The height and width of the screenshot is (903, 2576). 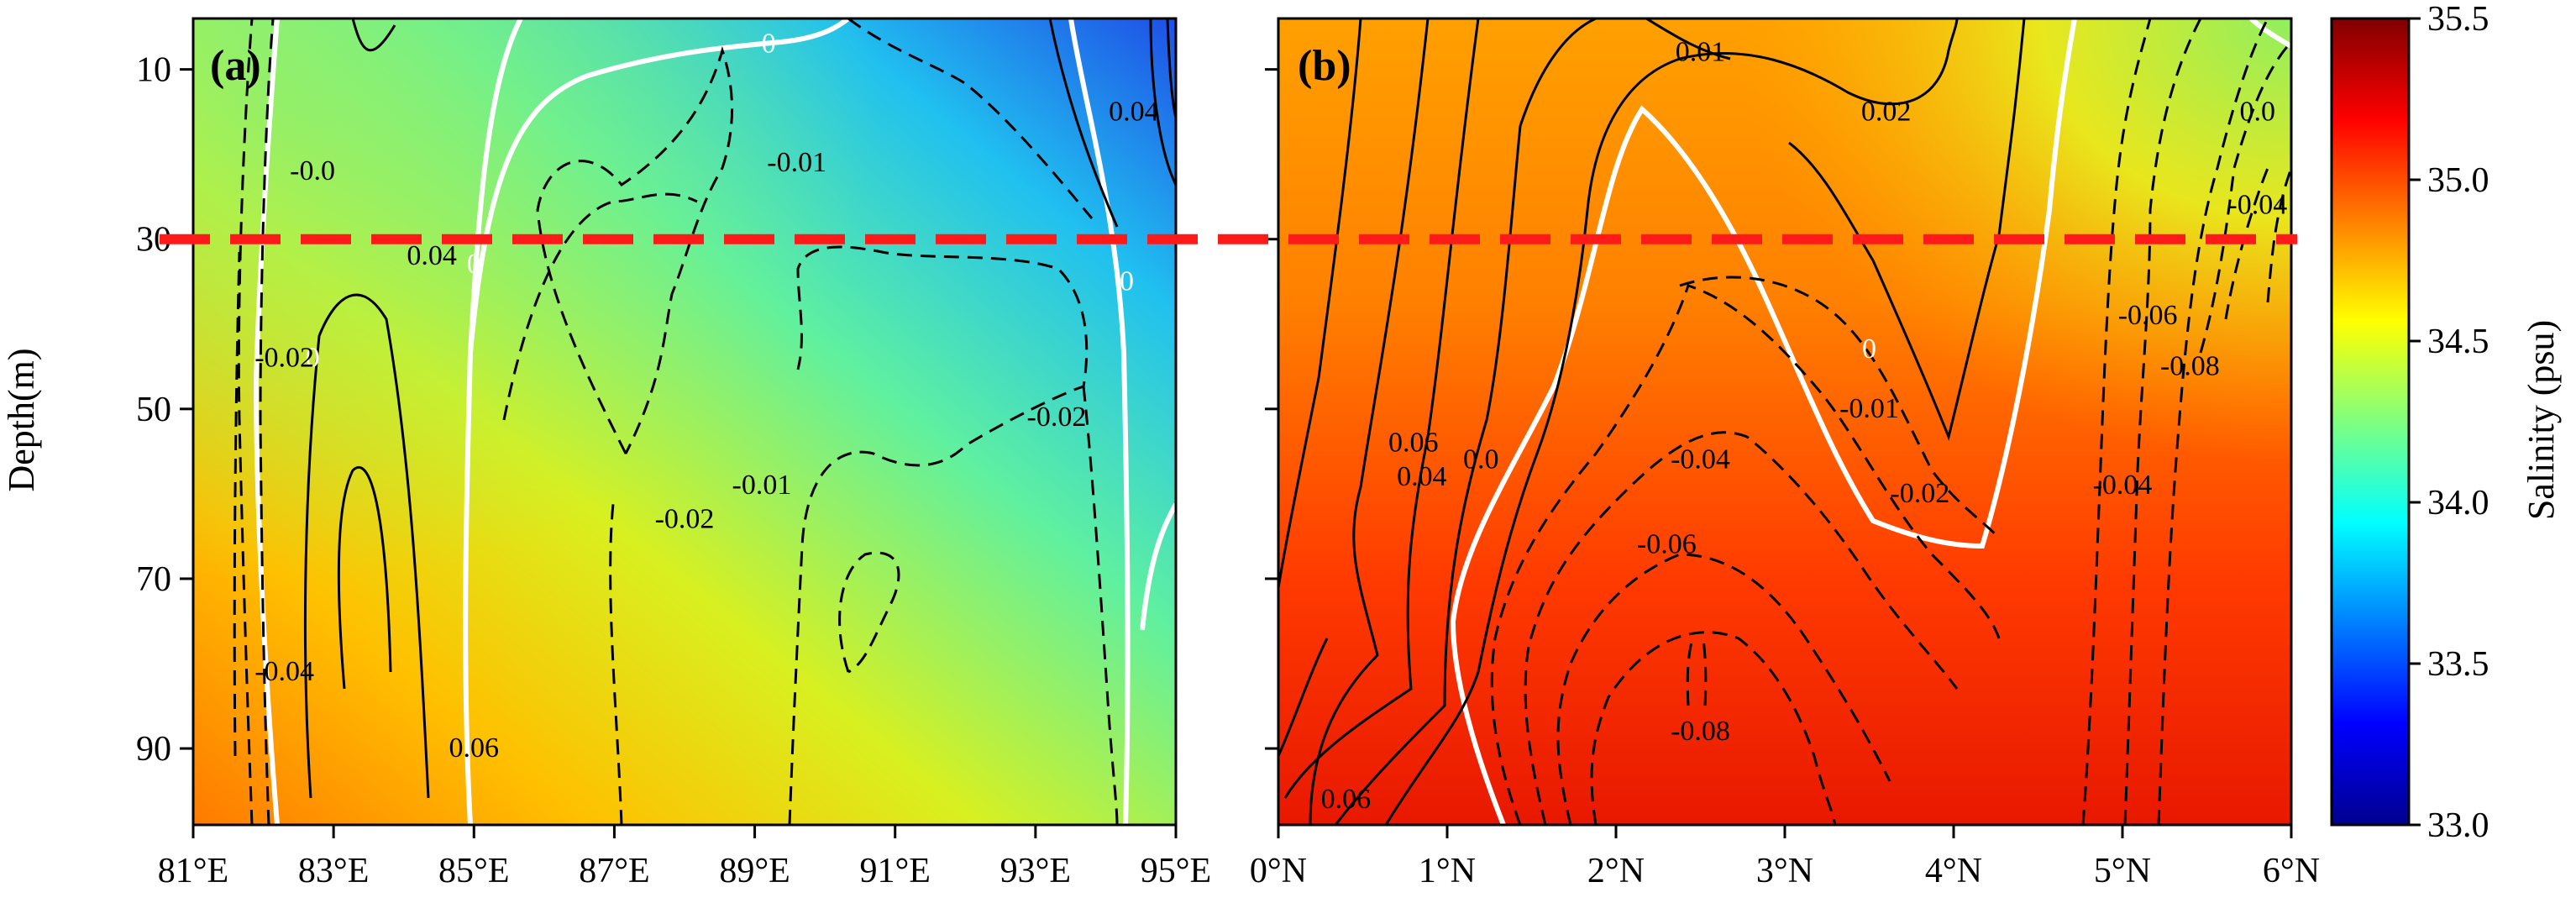 What do you see at coordinates (2291, 871) in the screenshot?
I see `x-tick-label: 6°N` at bounding box center [2291, 871].